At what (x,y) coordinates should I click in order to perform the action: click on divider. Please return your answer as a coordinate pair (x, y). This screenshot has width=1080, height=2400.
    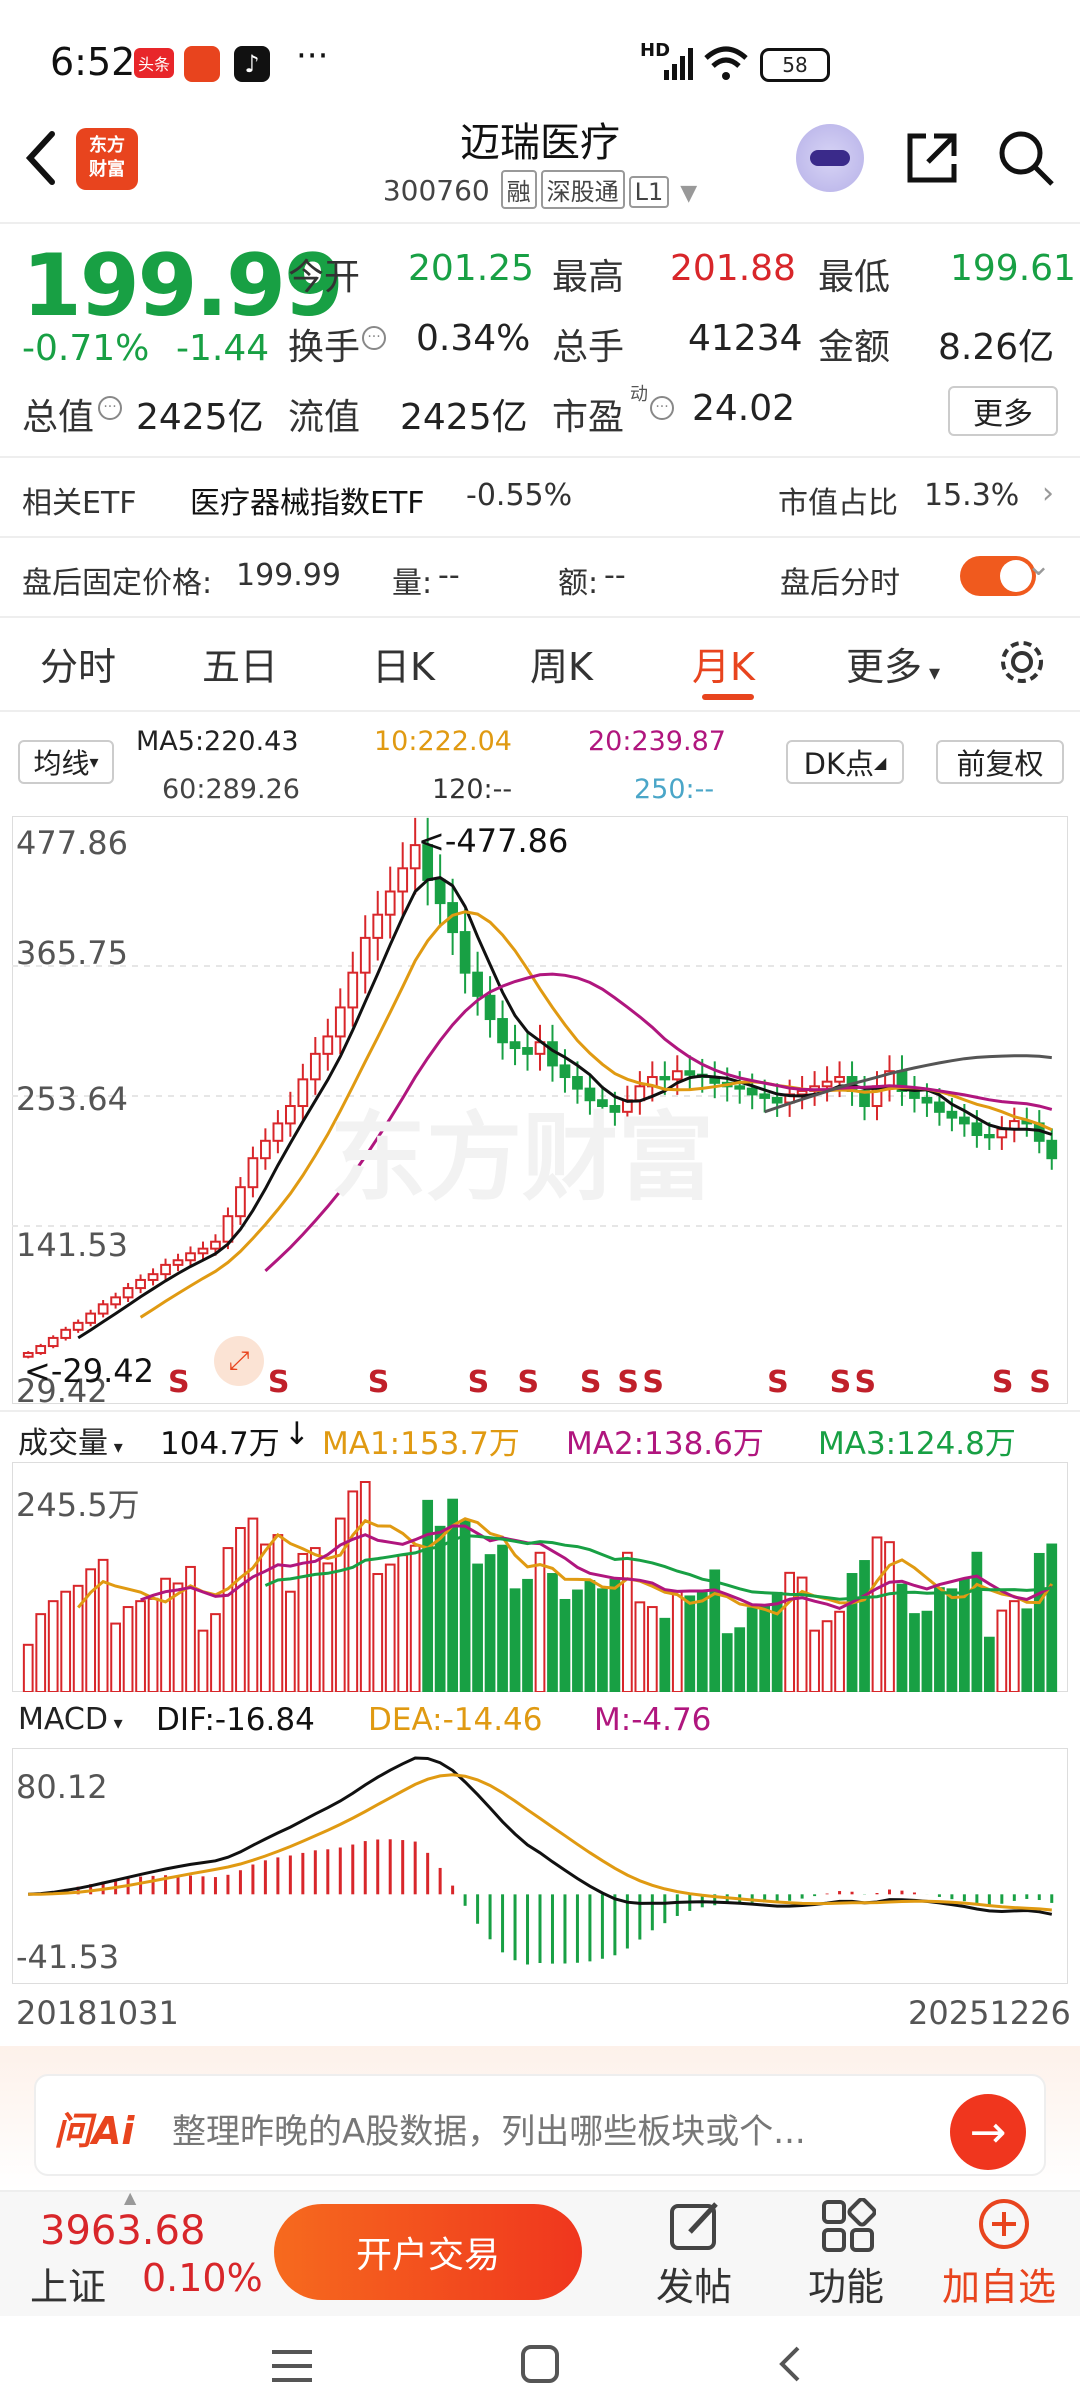
    Looking at the image, I should click on (540, 457).